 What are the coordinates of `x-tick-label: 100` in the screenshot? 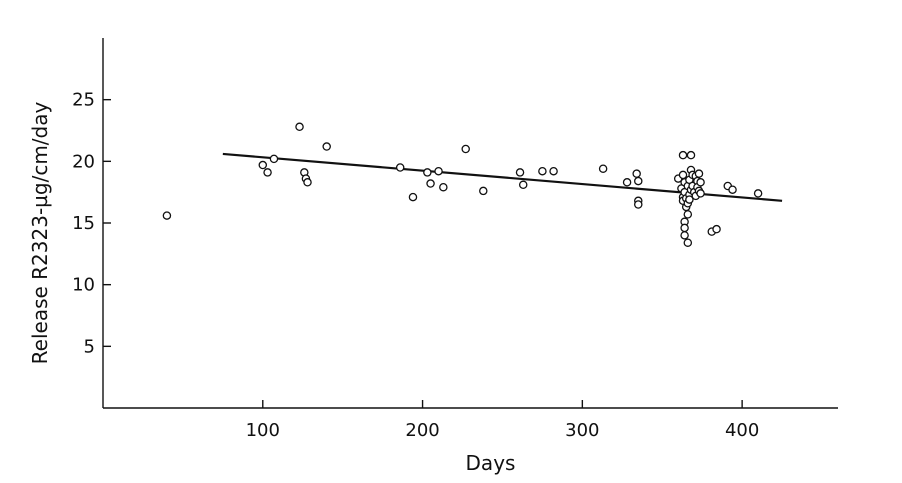 It's located at (263, 430).